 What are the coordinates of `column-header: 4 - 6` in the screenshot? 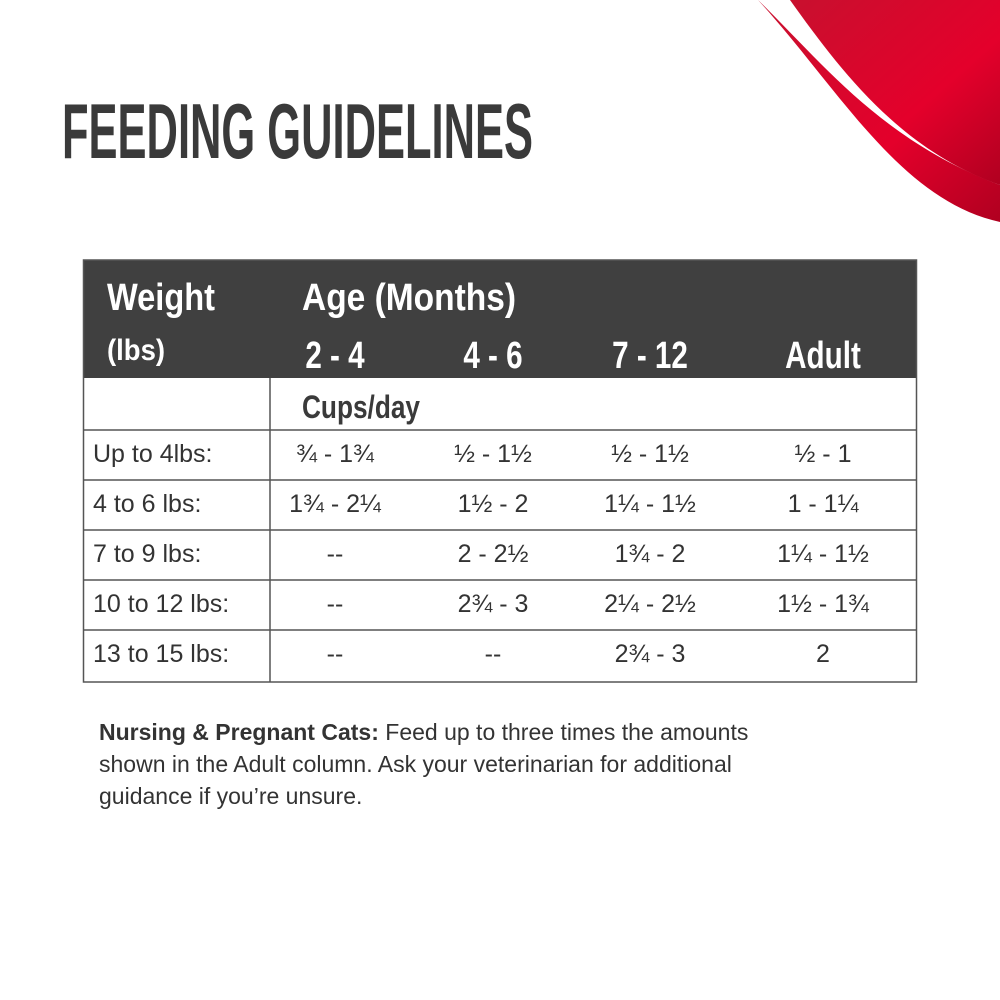 It's located at (492, 356).